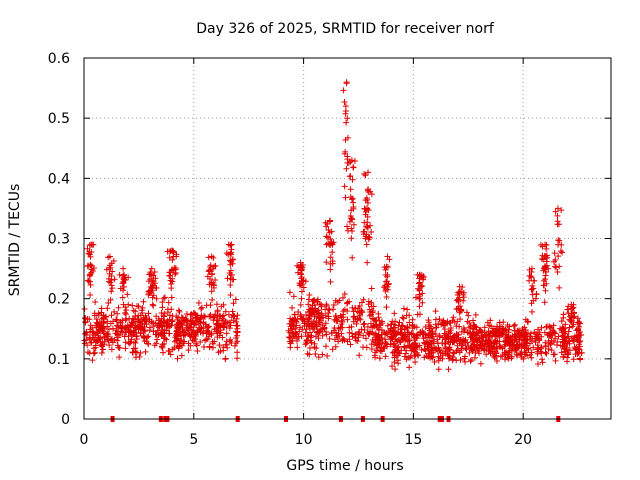 Image resolution: width=640 pixels, height=480 pixels. What do you see at coordinates (65, 420) in the screenshot?
I see `y-tick-label: 0` at bounding box center [65, 420].